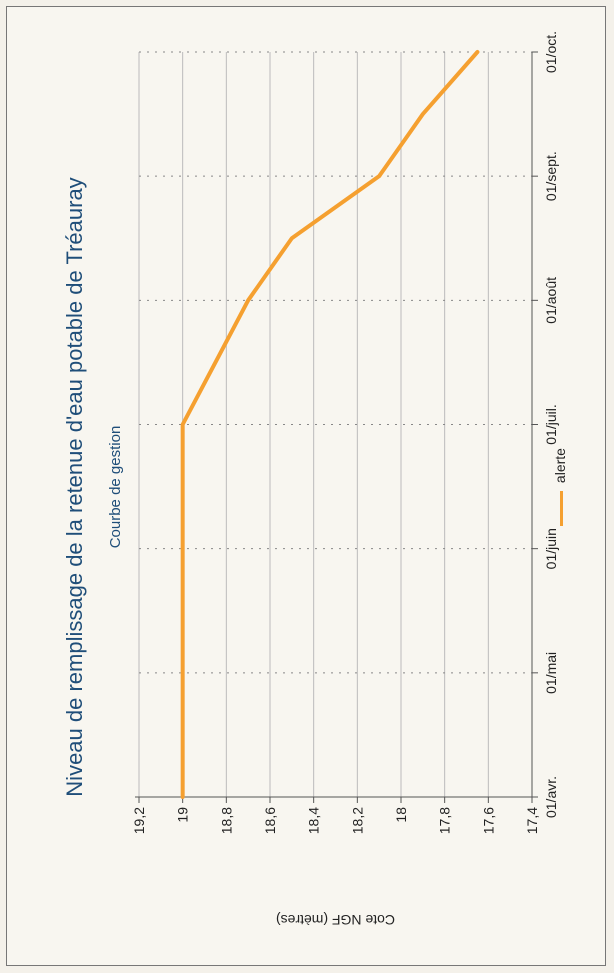  I want to click on legend: alerte, so click(560, 486).